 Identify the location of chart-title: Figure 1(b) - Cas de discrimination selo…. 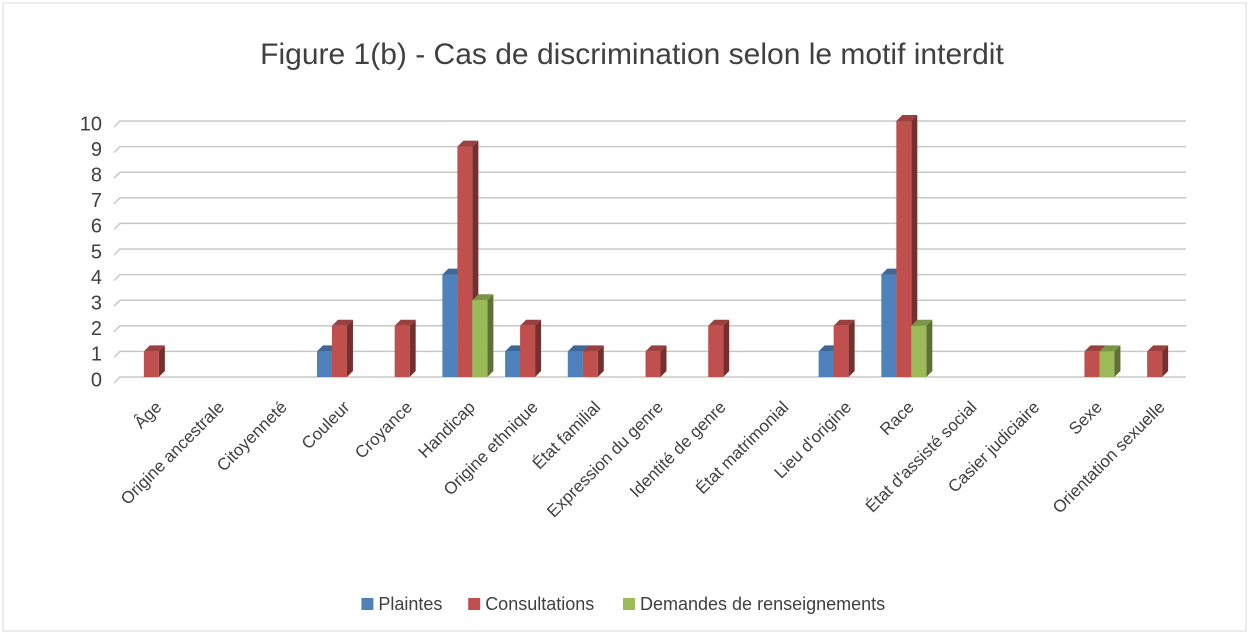
(632, 54).